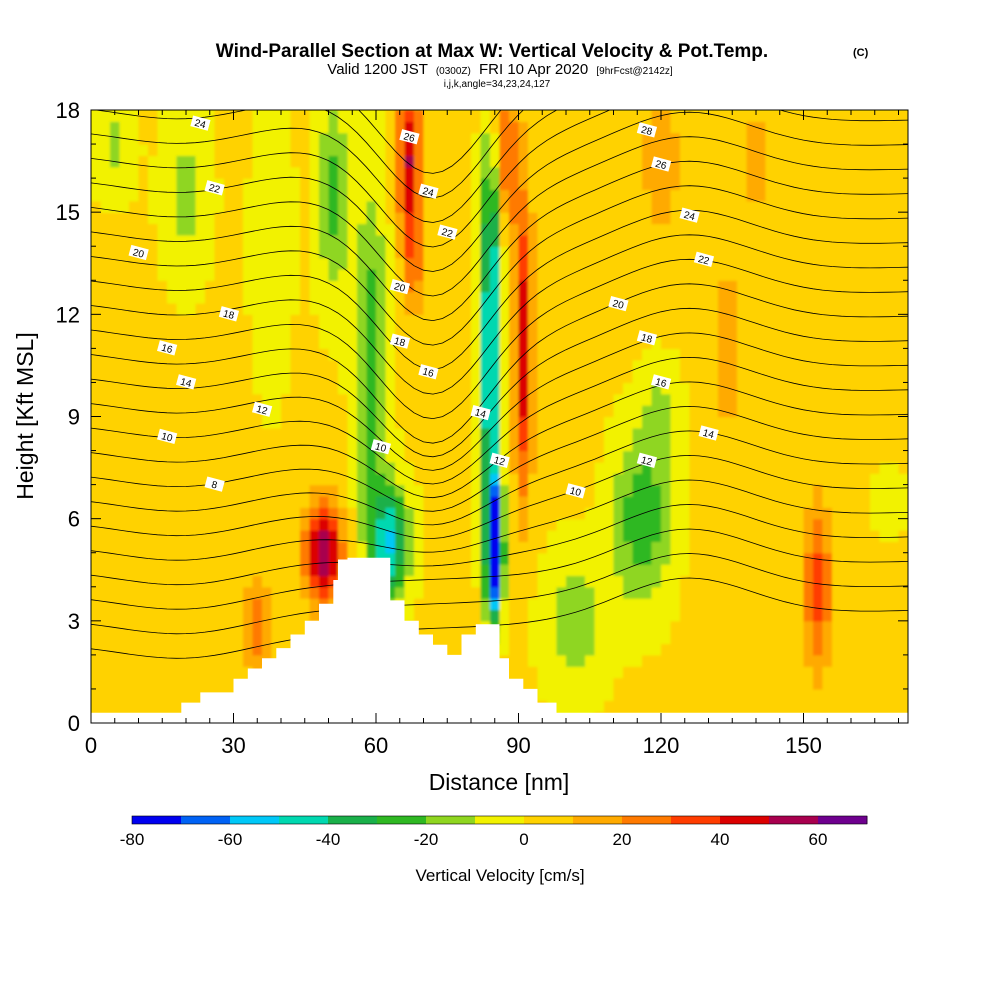  Describe the element at coordinates (745, 820) in the screenshot. I see `colorbar-swatch` at that location.